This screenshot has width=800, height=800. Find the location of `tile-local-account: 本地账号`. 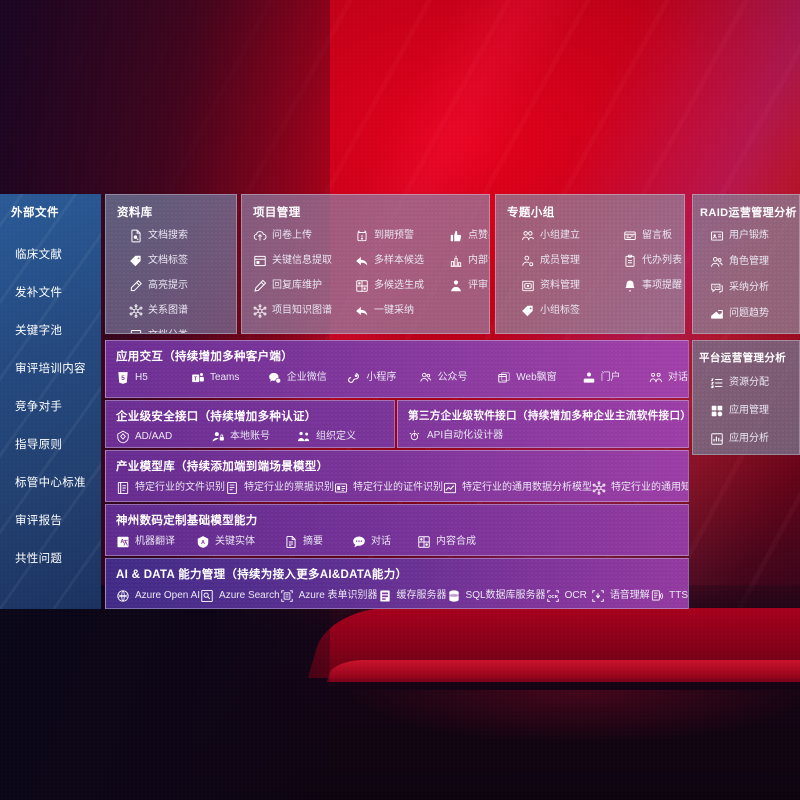

tile-local-account: 本地账号 is located at coordinates (254, 437).